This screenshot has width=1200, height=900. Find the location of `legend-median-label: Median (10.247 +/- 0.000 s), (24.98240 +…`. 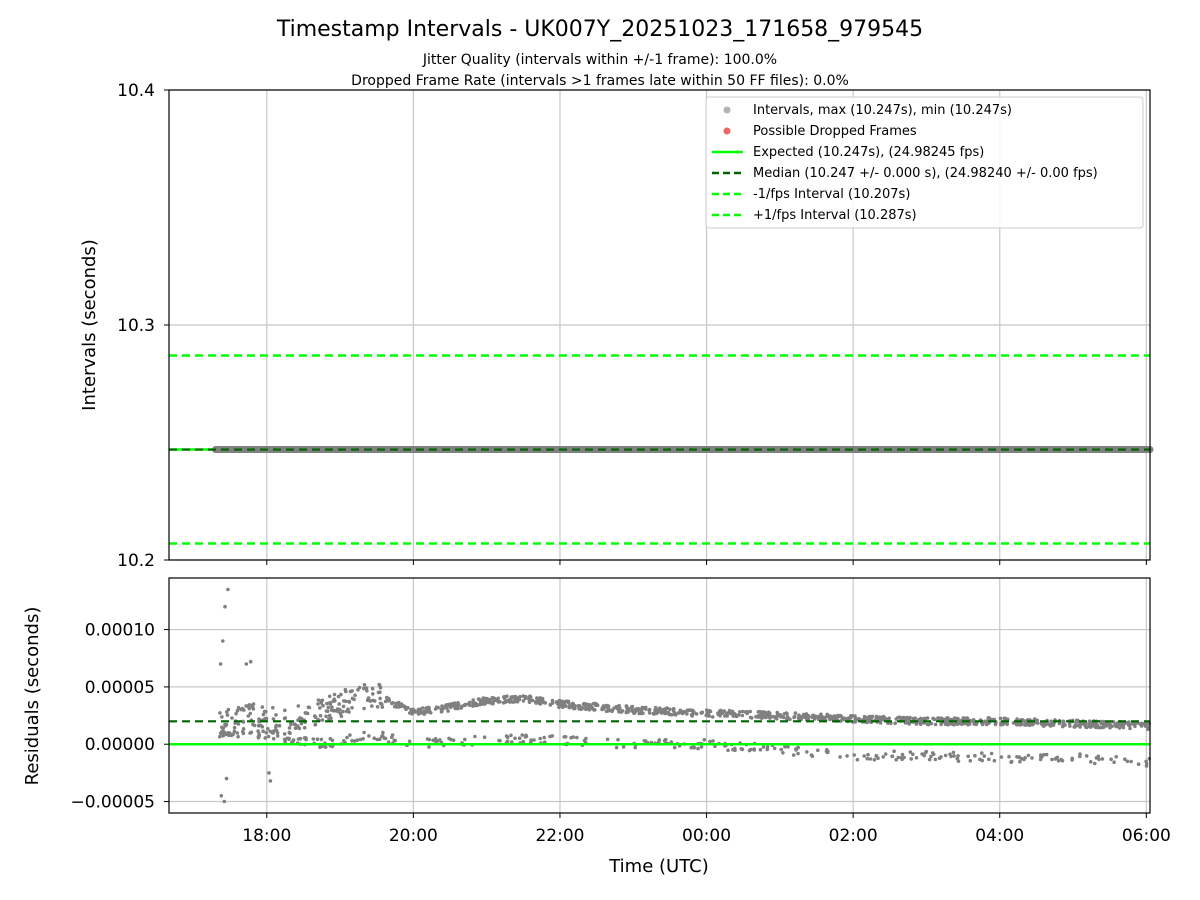

legend-median-label: Median (10.247 +/- 0.000 s), (24.98240 +… is located at coordinates (925, 173).